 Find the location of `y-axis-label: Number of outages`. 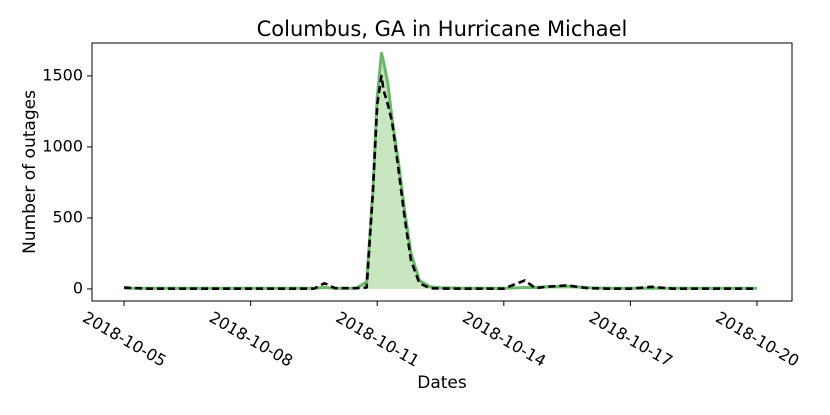

y-axis-label: Number of outages is located at coordinates (30, 172).